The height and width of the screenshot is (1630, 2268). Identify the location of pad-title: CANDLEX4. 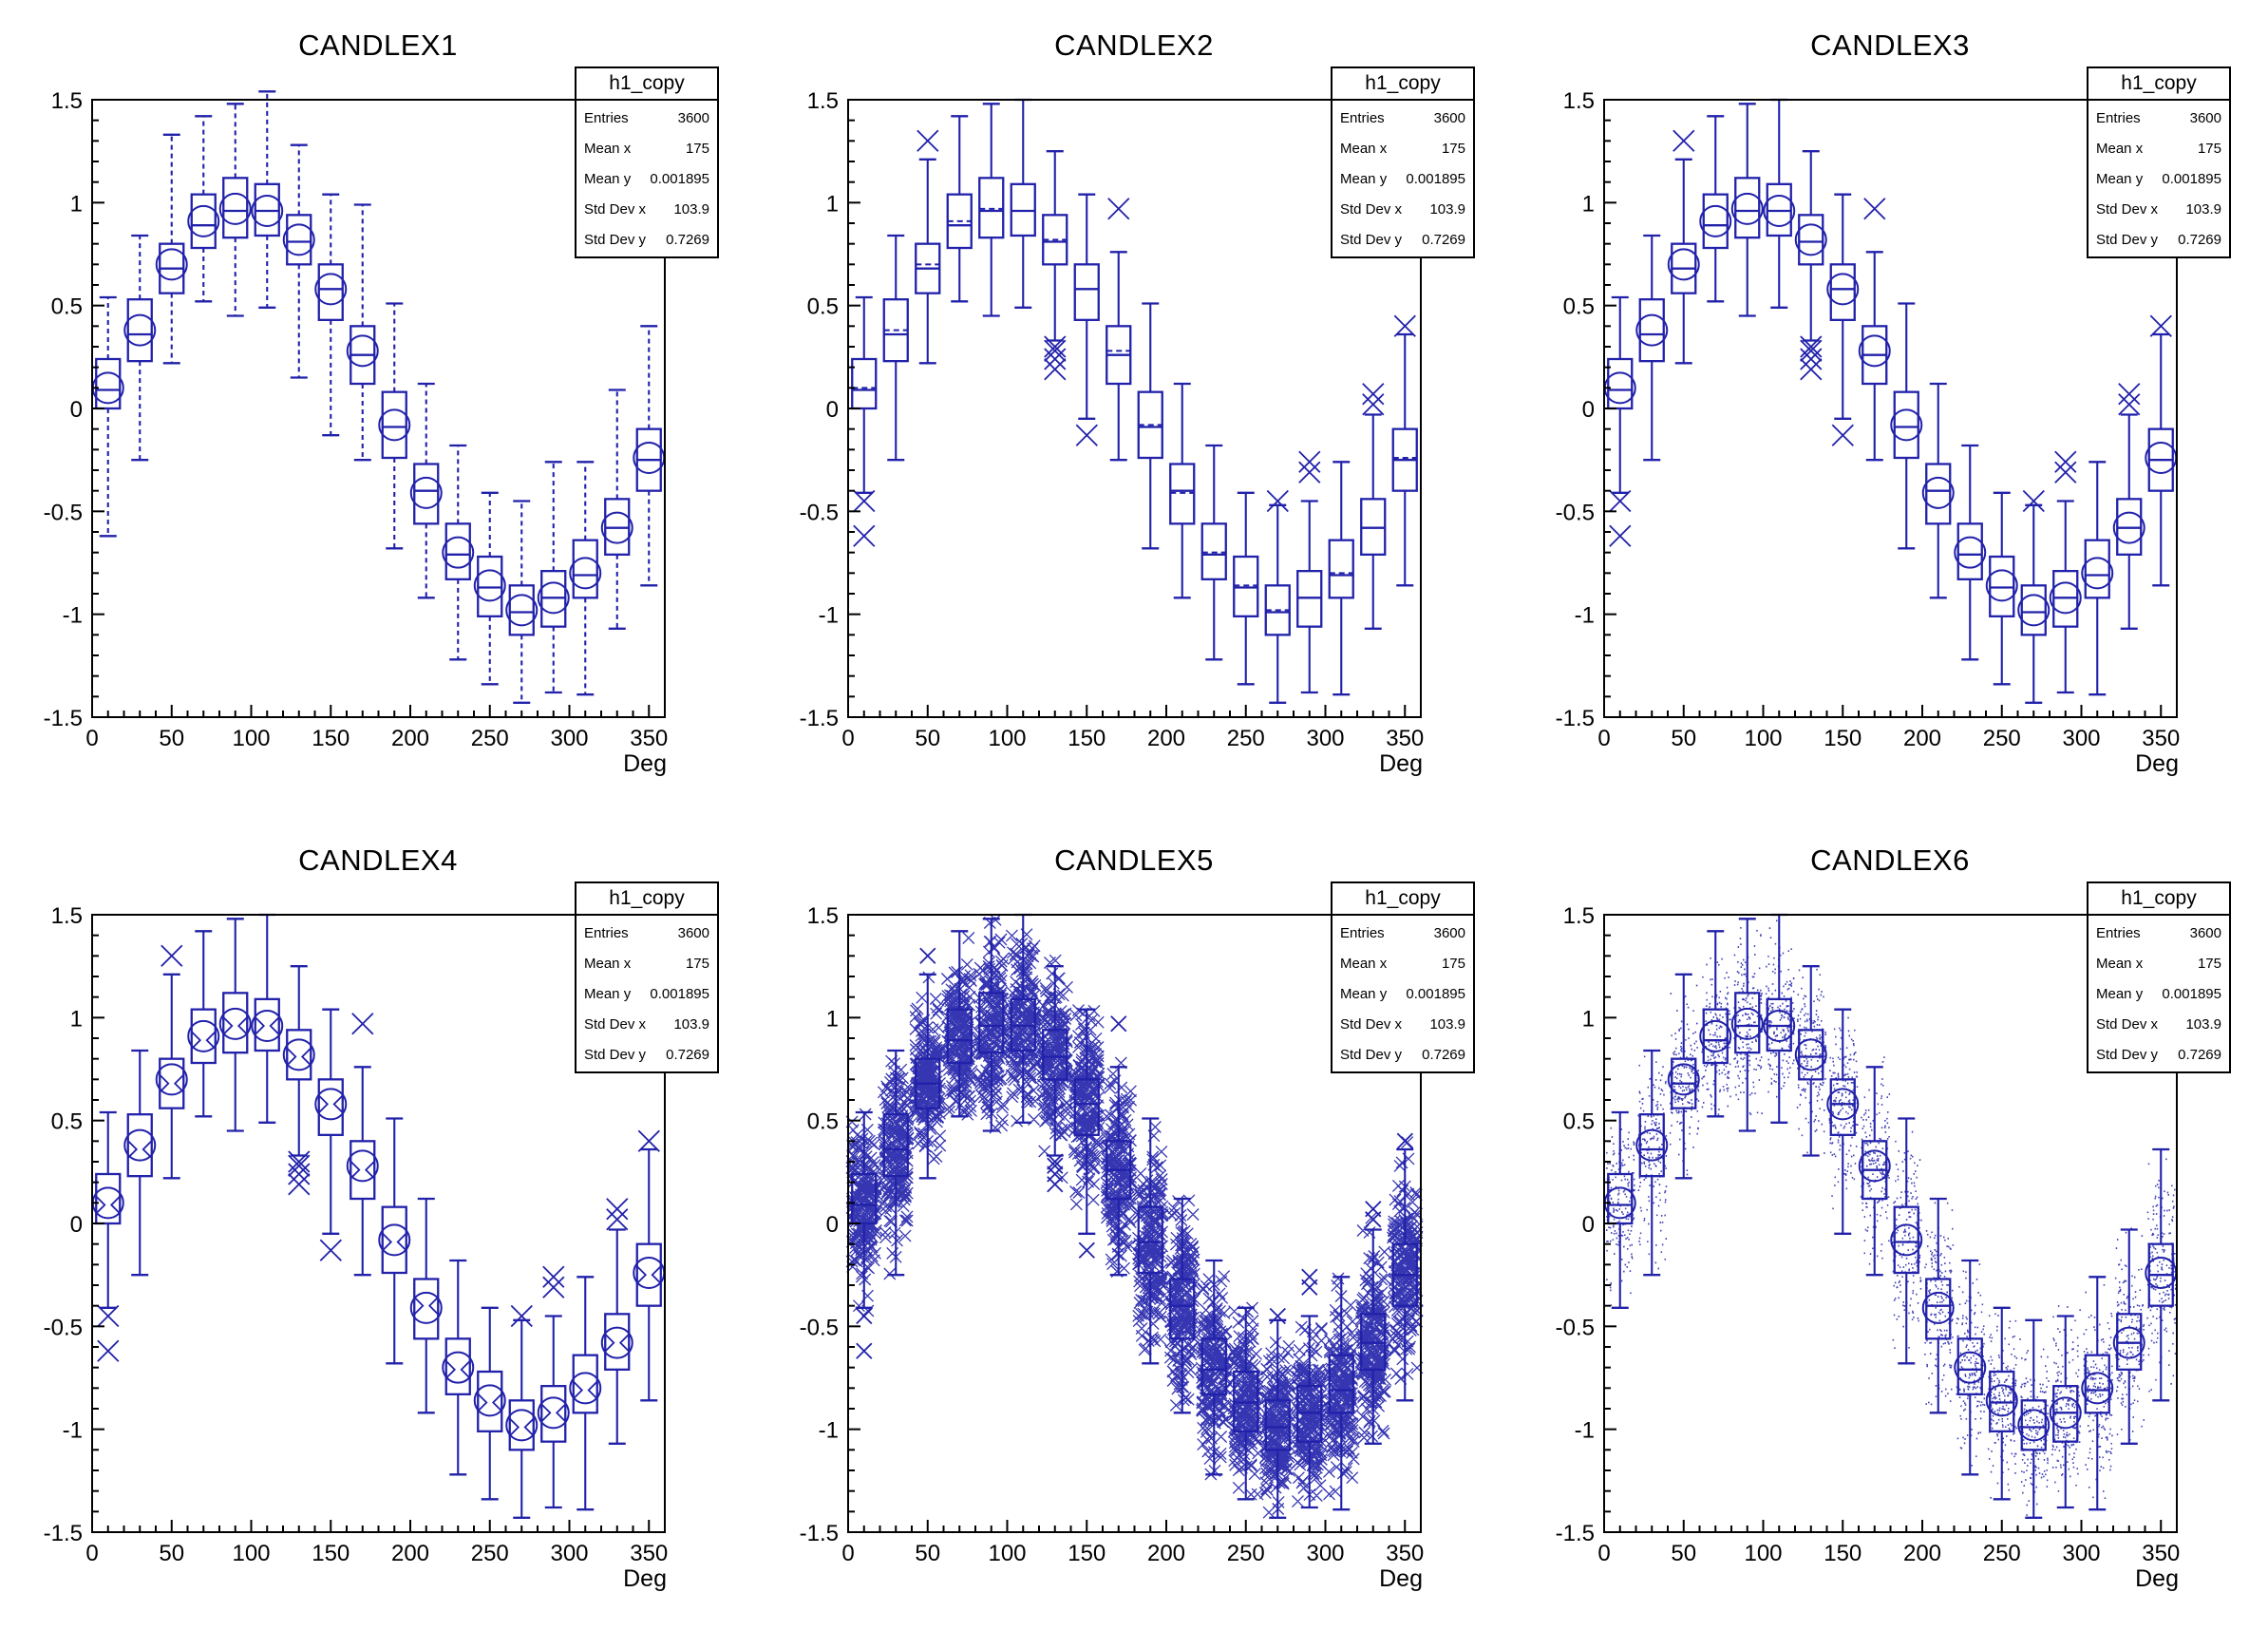
(378, 860).